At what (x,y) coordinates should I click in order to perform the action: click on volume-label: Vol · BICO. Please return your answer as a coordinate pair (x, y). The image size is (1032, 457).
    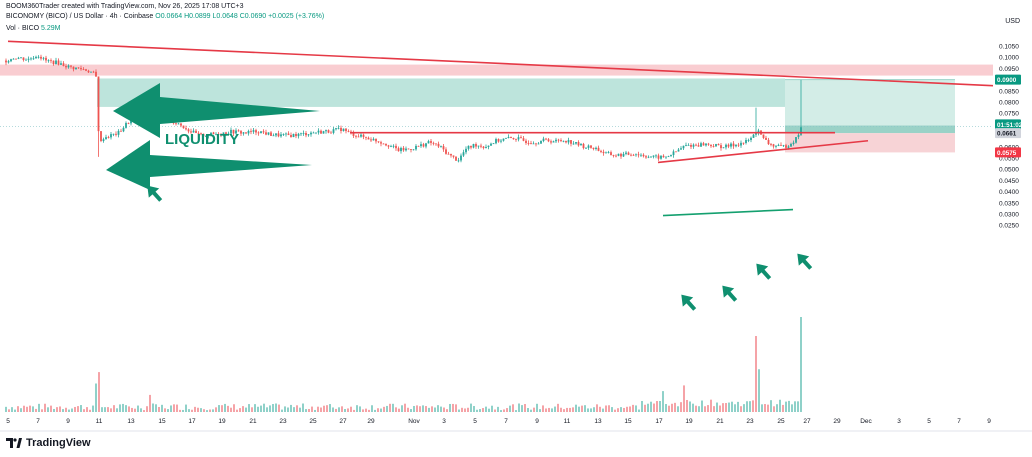
    Looking at the image, I should click on (23, 28).